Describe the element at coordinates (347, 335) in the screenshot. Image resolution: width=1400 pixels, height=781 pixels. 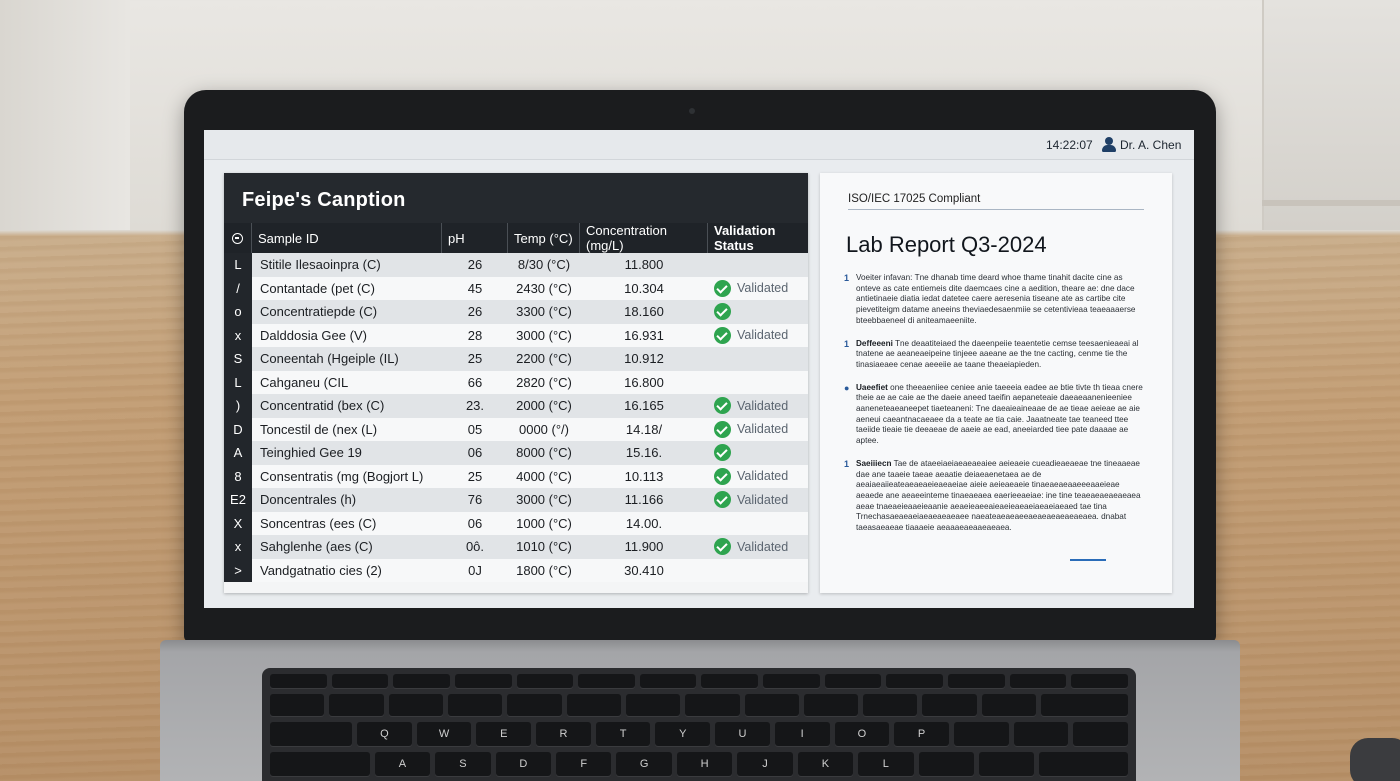
I see `sample-id-cell: Dalddosia Gee (V)` at that location.